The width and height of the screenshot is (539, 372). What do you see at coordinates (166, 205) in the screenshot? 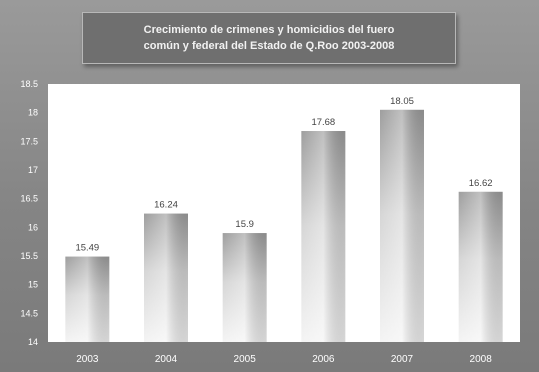
I see `data-label: 16.24` at bounding box center [166, 205].